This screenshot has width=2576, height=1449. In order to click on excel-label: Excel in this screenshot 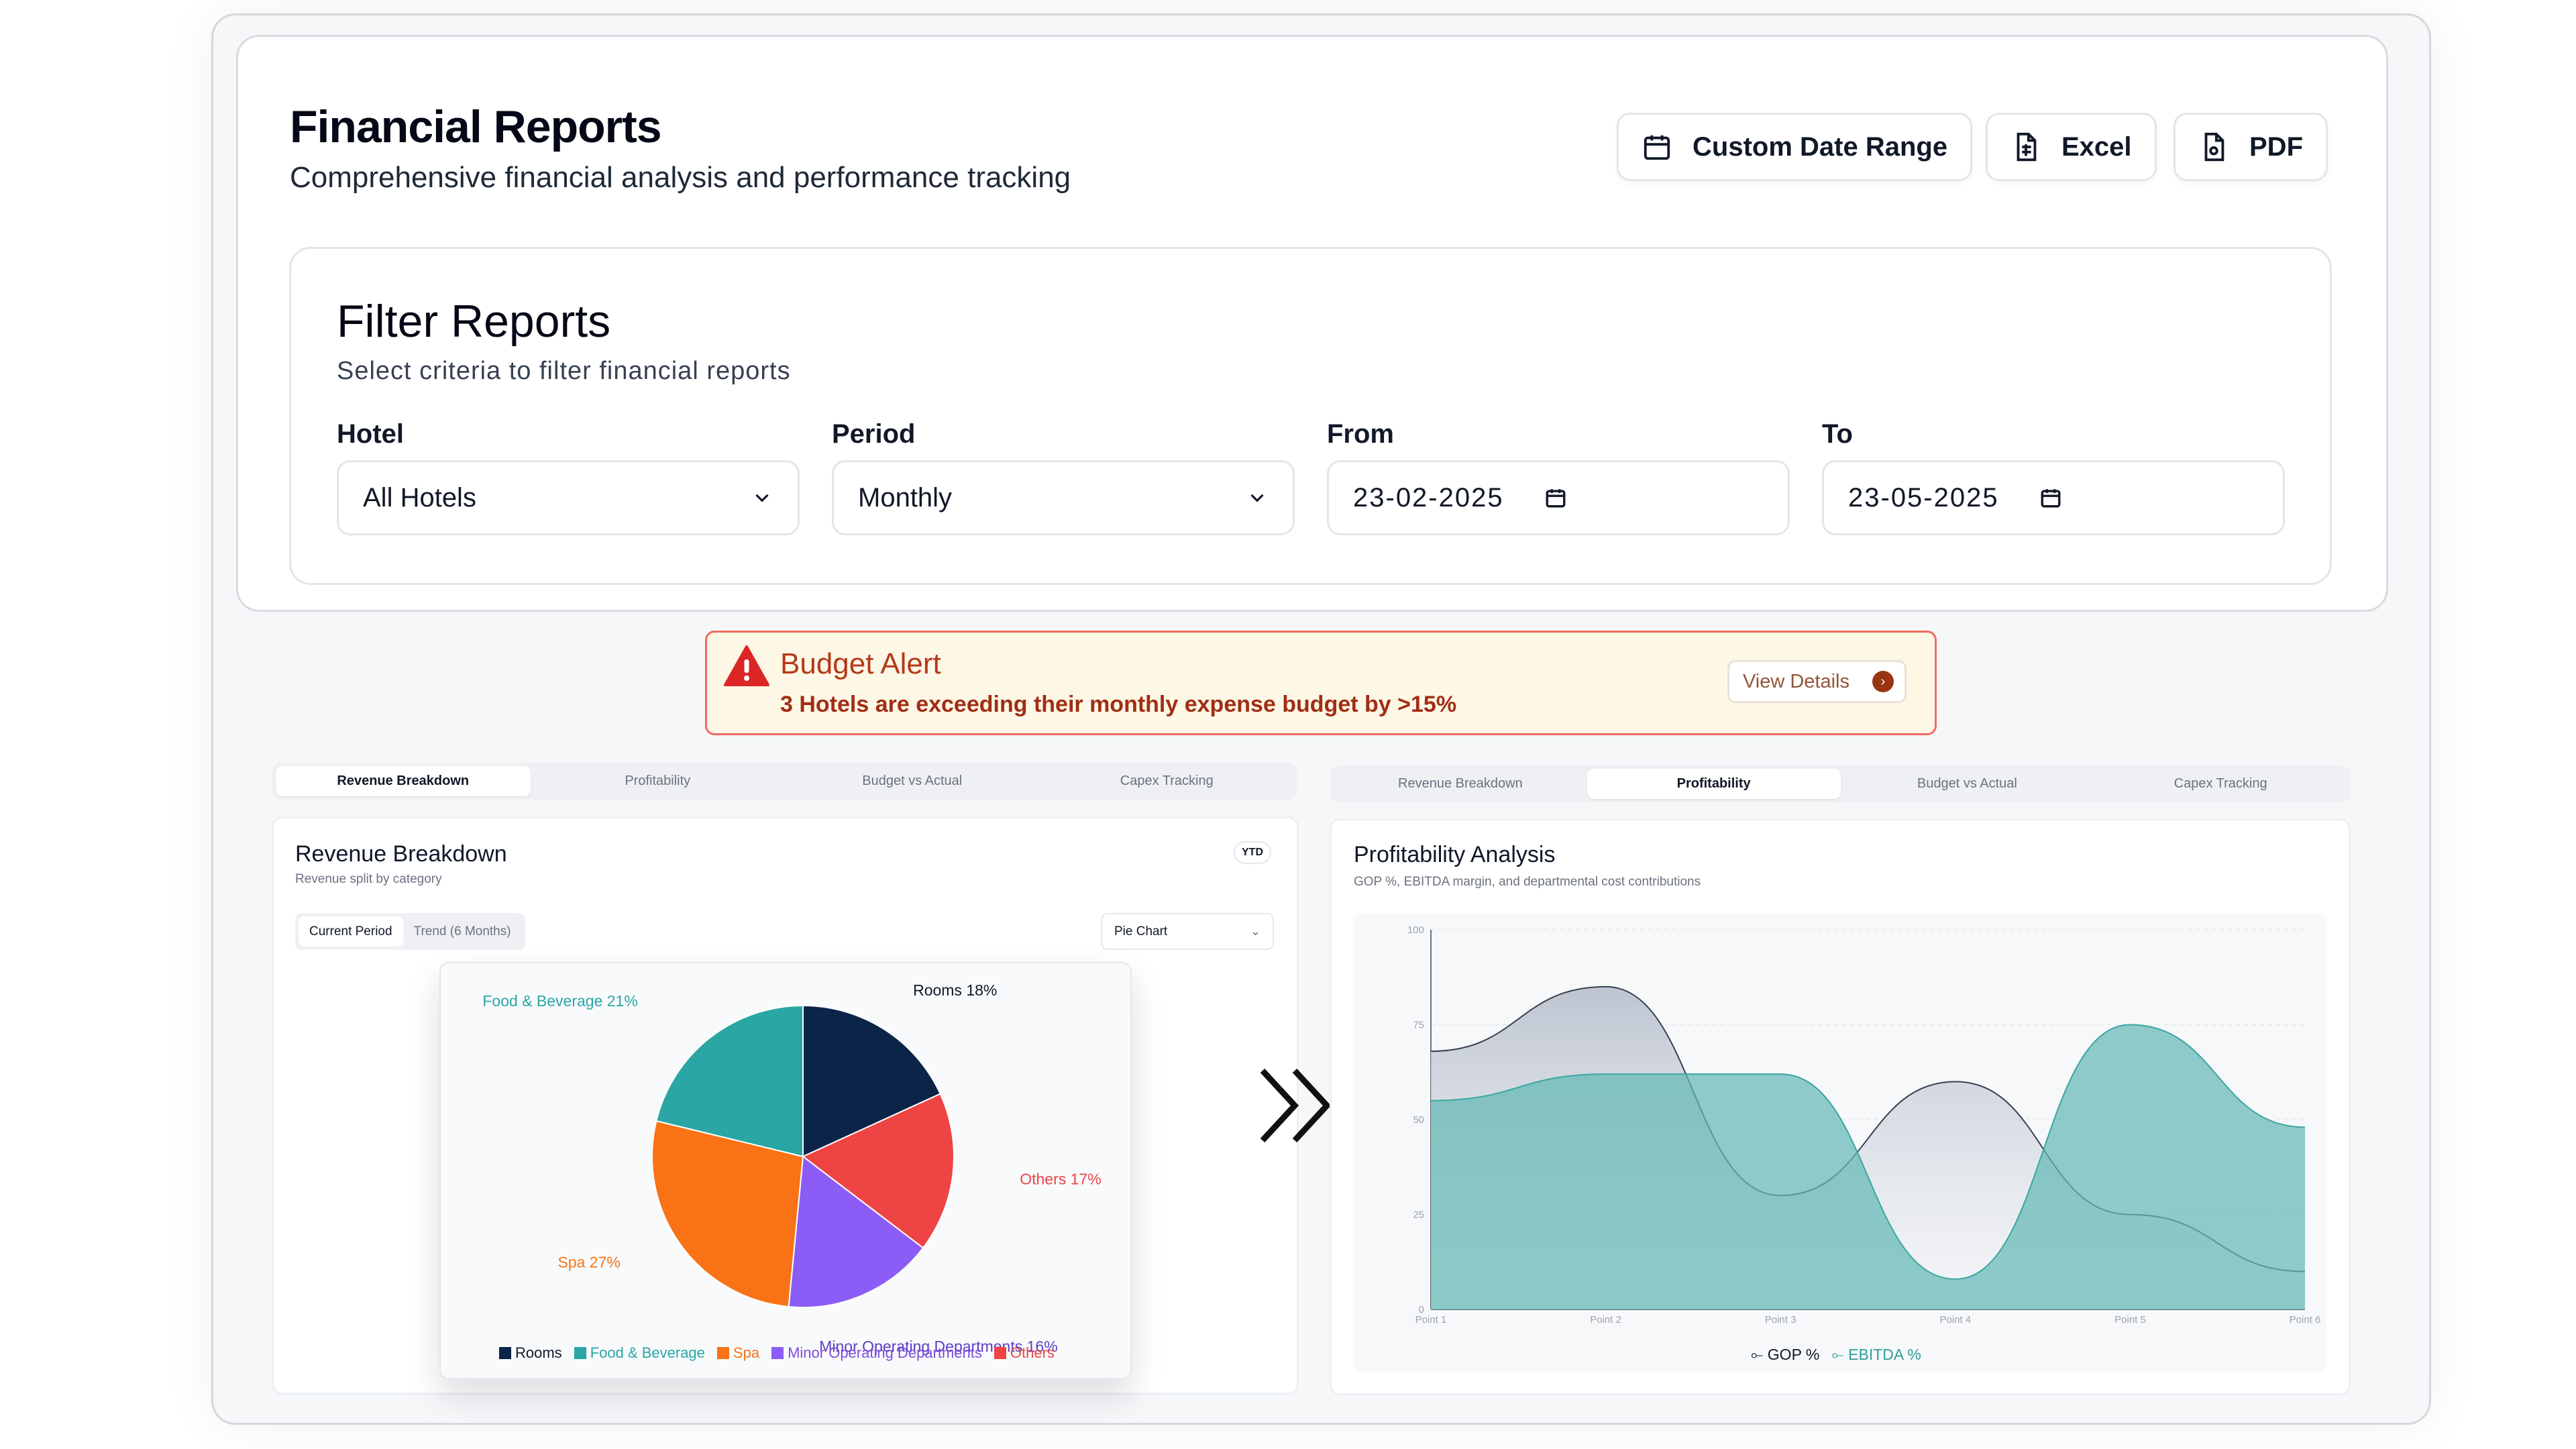, I will do `click(2096, 146)`.